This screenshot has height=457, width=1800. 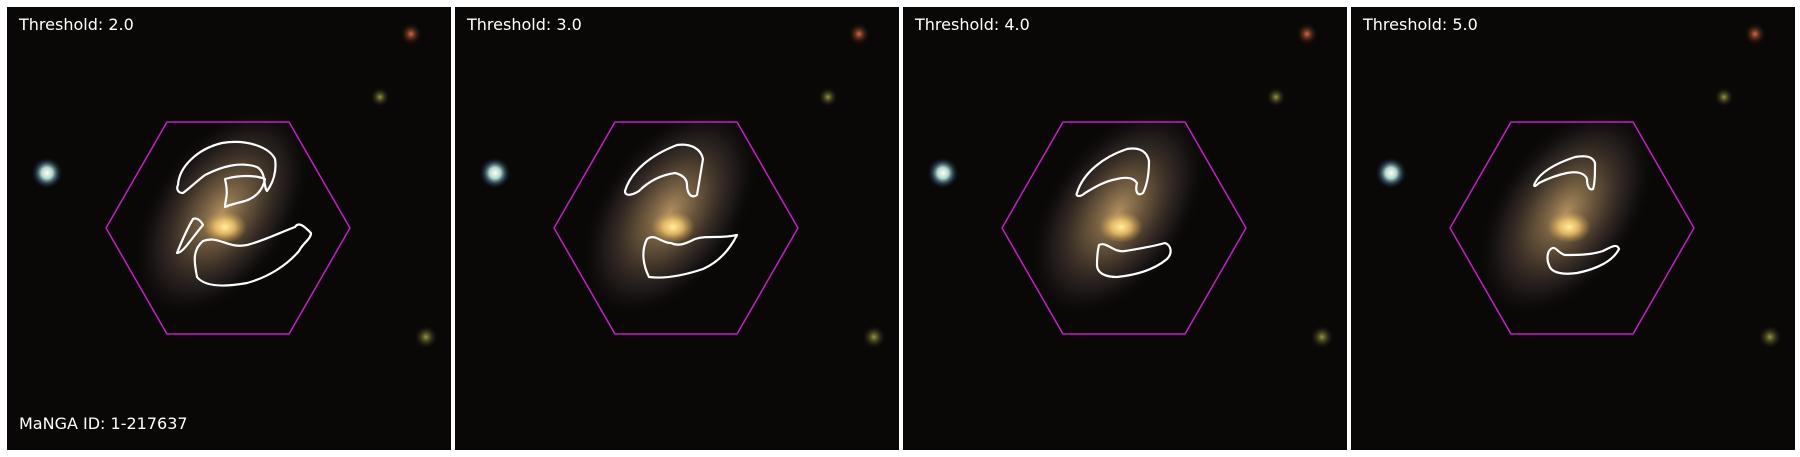 I want to click on galaxy-id-label: MaNGA ID: 1-217637, so click(x=103, y=423).